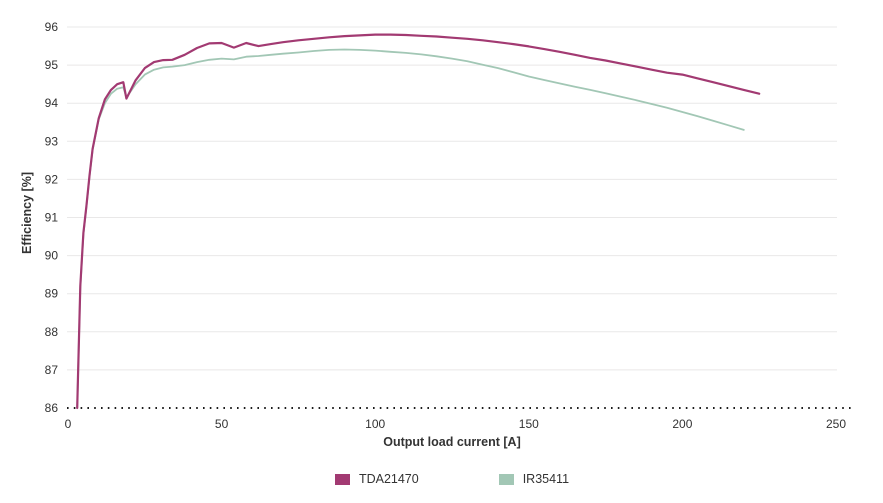 Image resolution: width=883 pixels, height=503 pixels. Describe the element at coordinates (546, 479) in the screenshot. I see `legend-label-ir35411: IR35411` at that location.